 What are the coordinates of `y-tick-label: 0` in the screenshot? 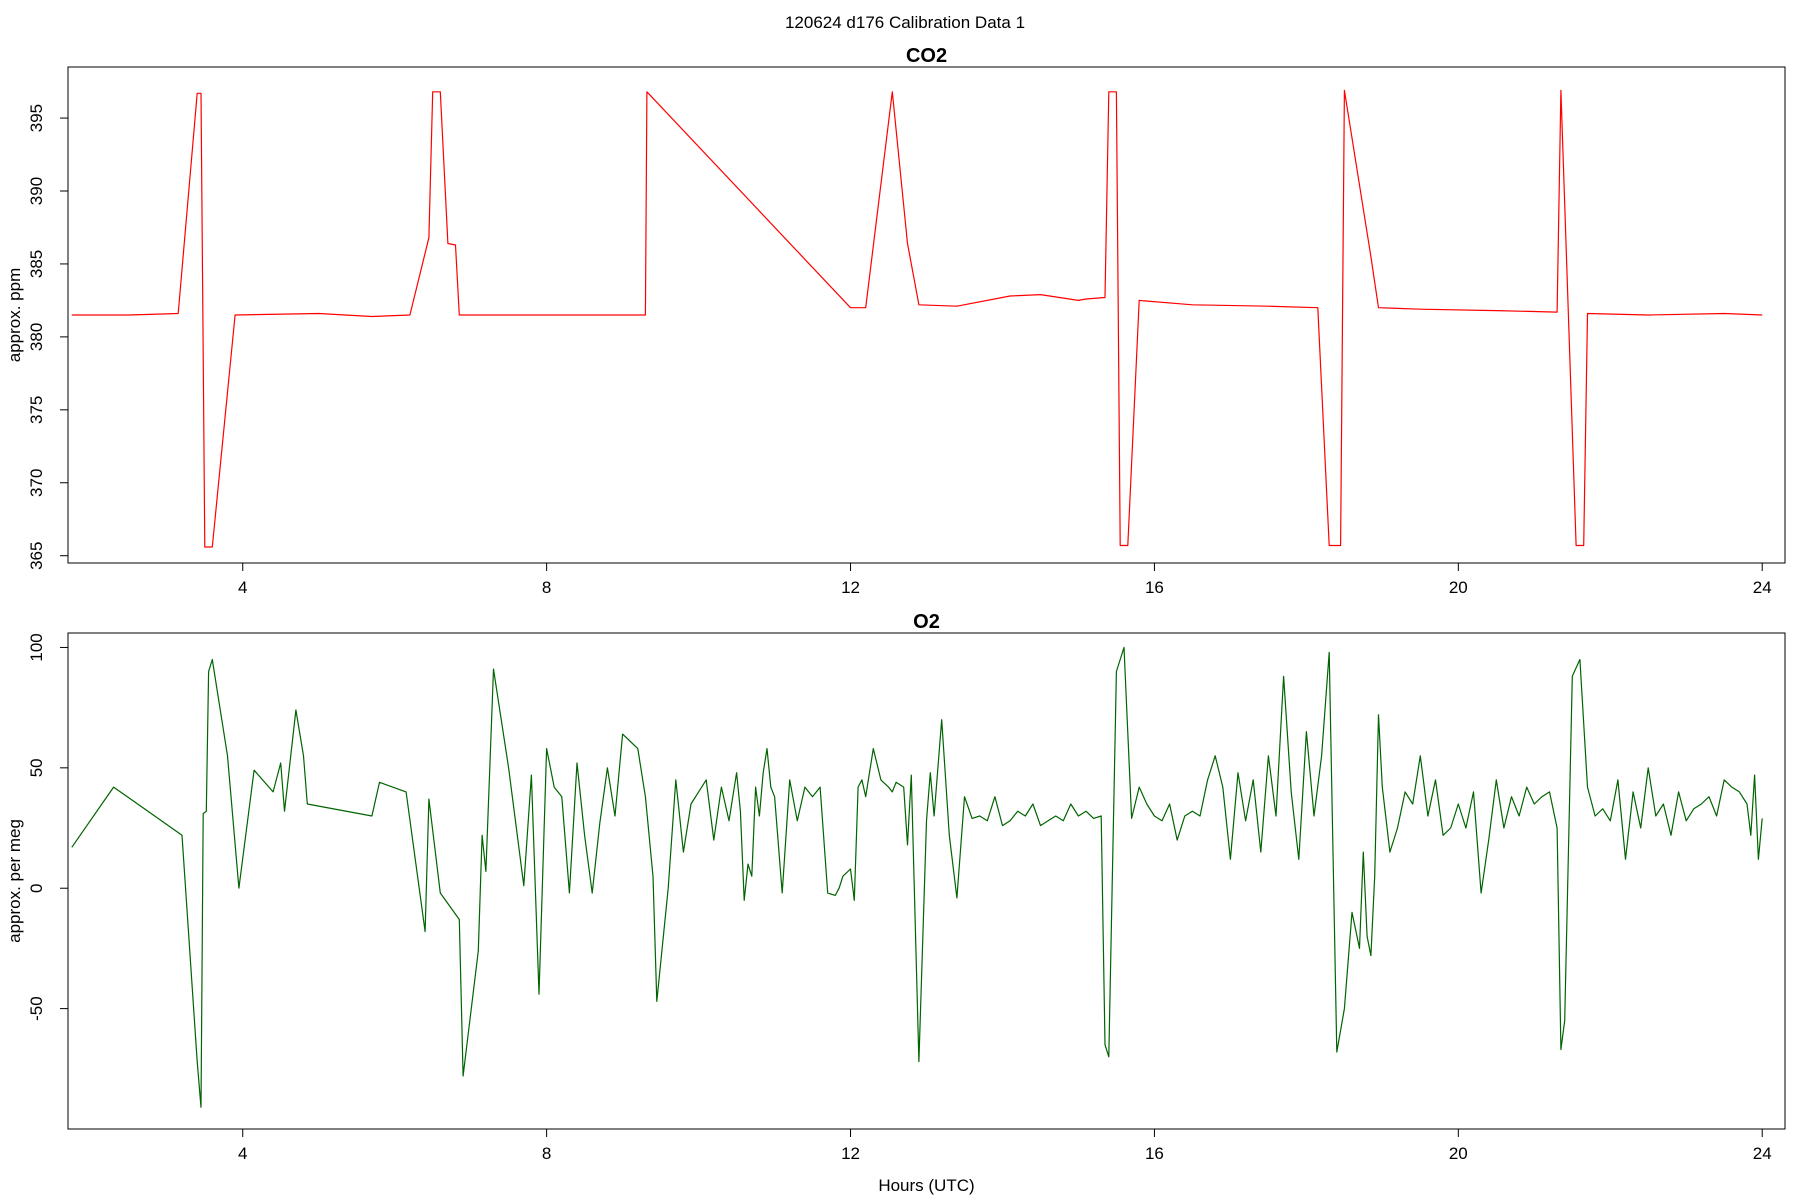 It's located at (36, 887).